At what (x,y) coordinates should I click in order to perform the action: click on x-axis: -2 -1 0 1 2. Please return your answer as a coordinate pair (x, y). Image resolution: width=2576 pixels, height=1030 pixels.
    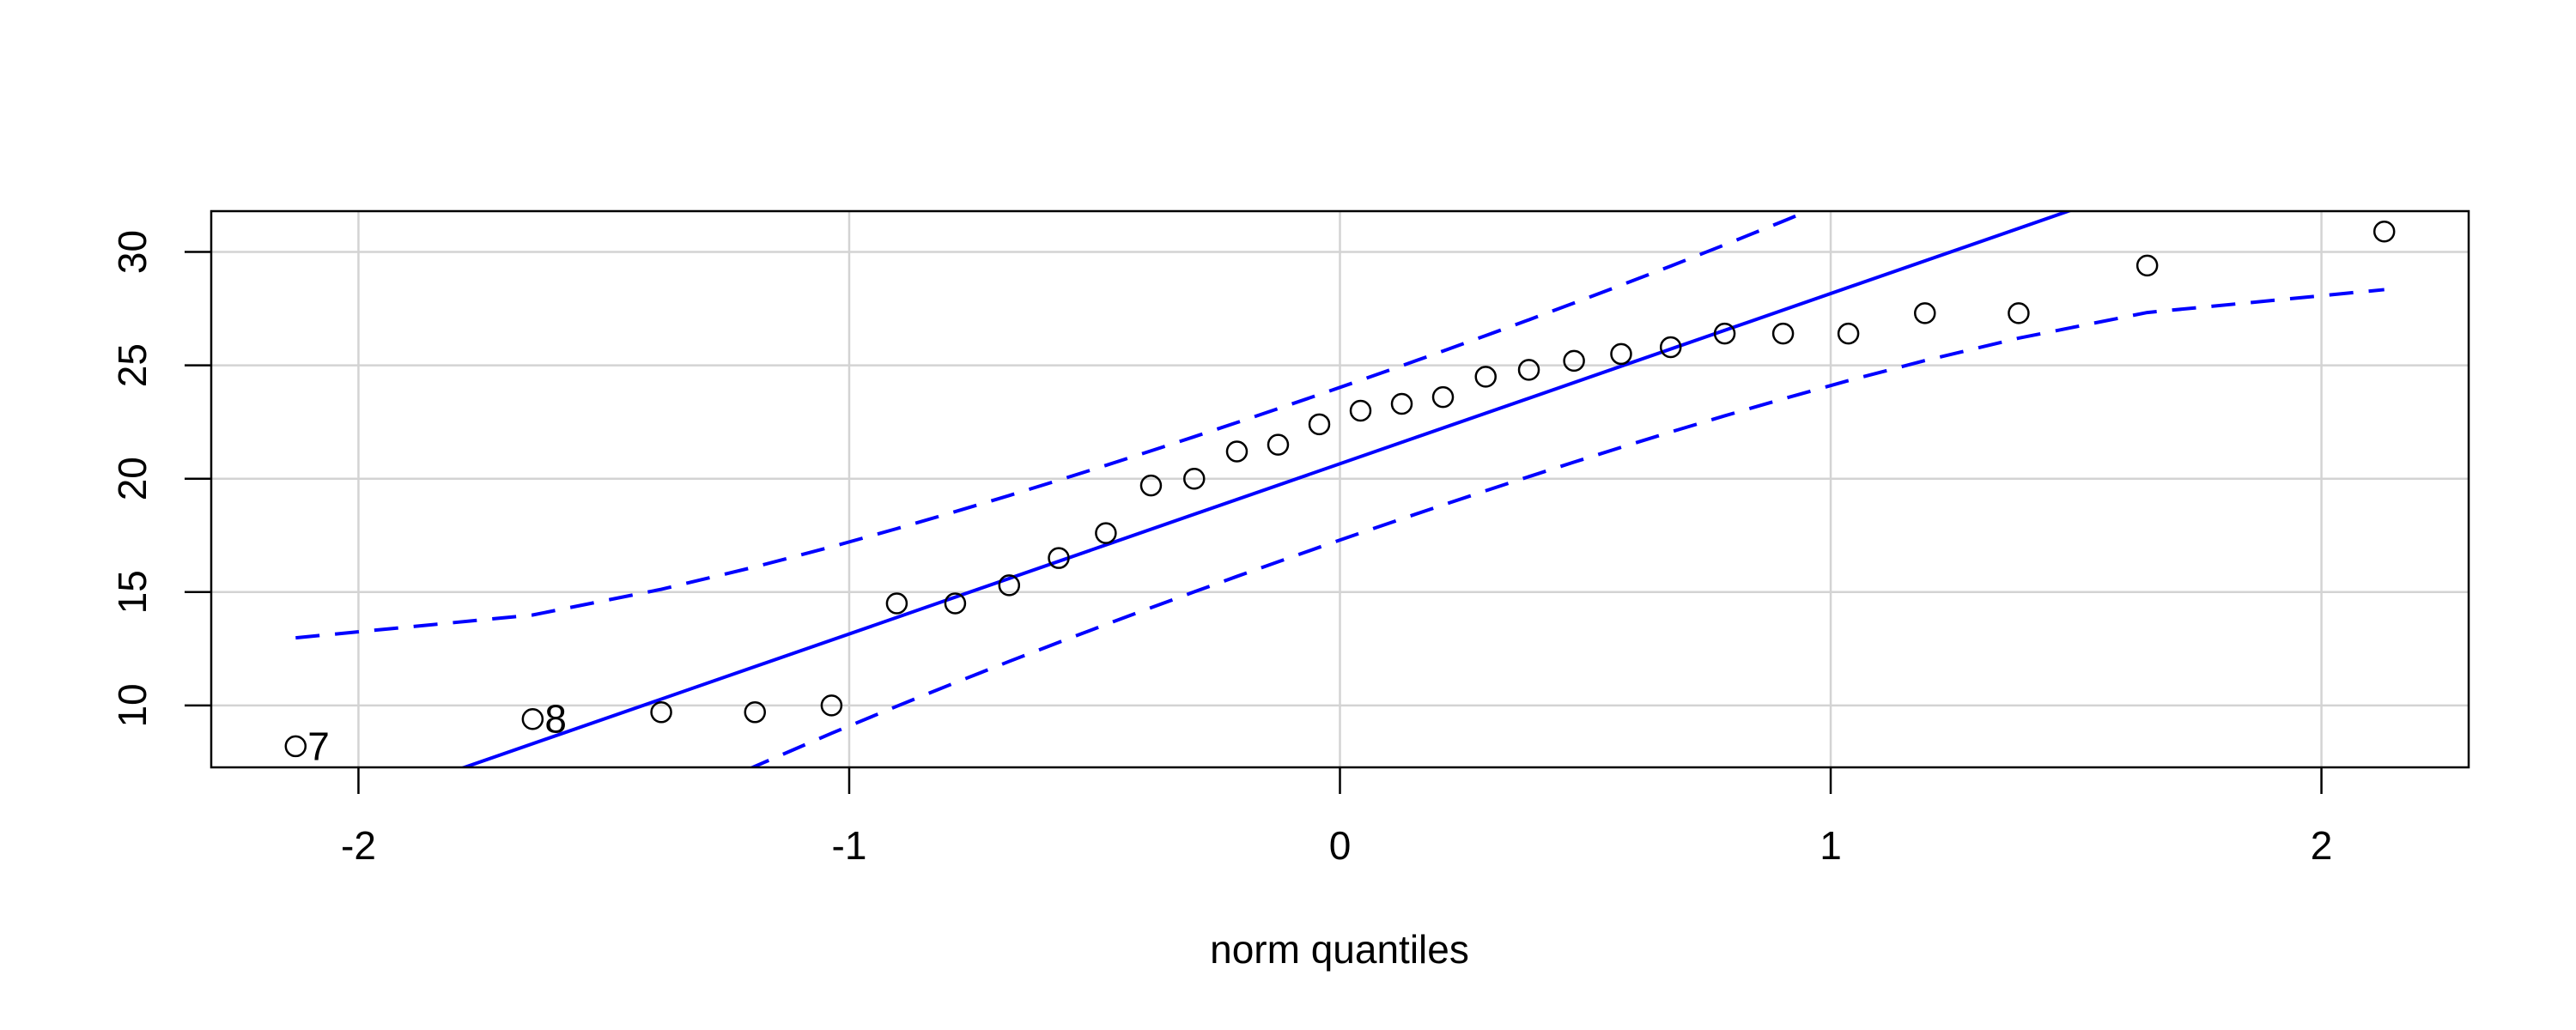
    Looking at the image, I should click on (1336, 817).